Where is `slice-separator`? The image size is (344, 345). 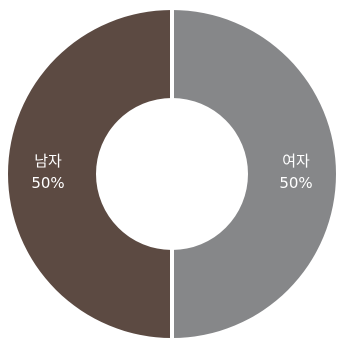
slice-separator is located at coordinates (172, 174).